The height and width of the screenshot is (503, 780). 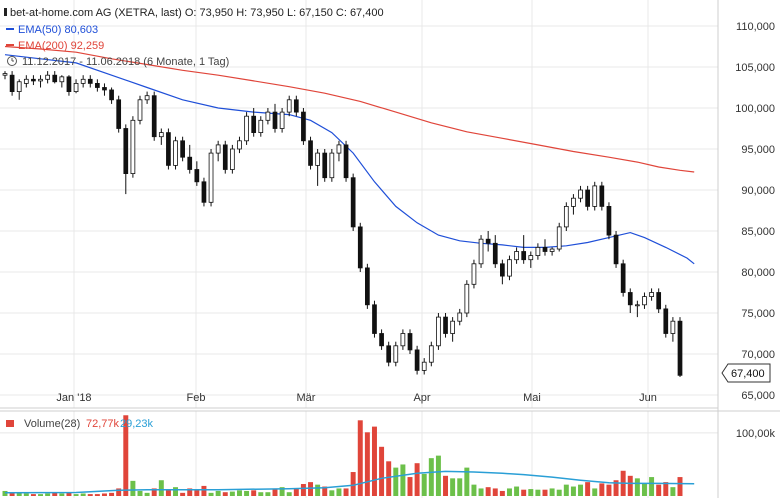 What do you see at coordinates (758, 150) in the screenshot?
I see `price-tick-label: 95,000` at bounding box center [758, 150].